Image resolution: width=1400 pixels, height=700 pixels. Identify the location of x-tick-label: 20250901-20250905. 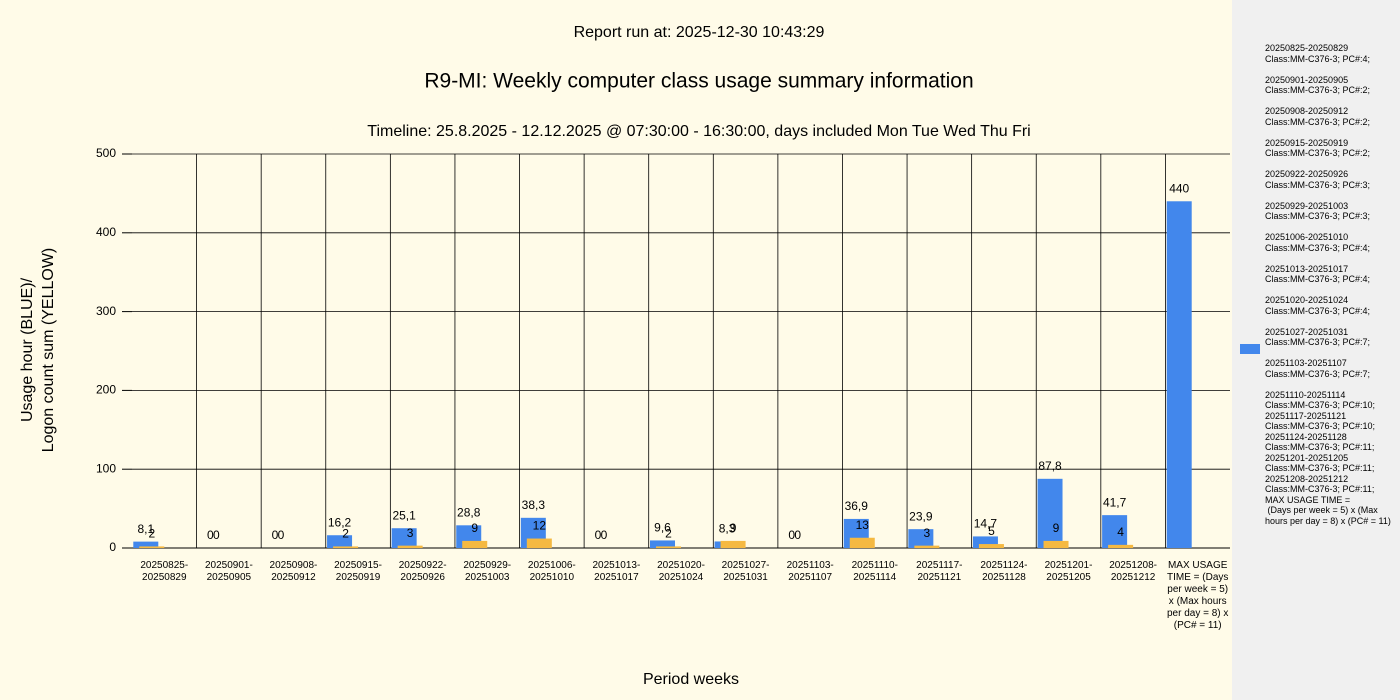
(228, 571).